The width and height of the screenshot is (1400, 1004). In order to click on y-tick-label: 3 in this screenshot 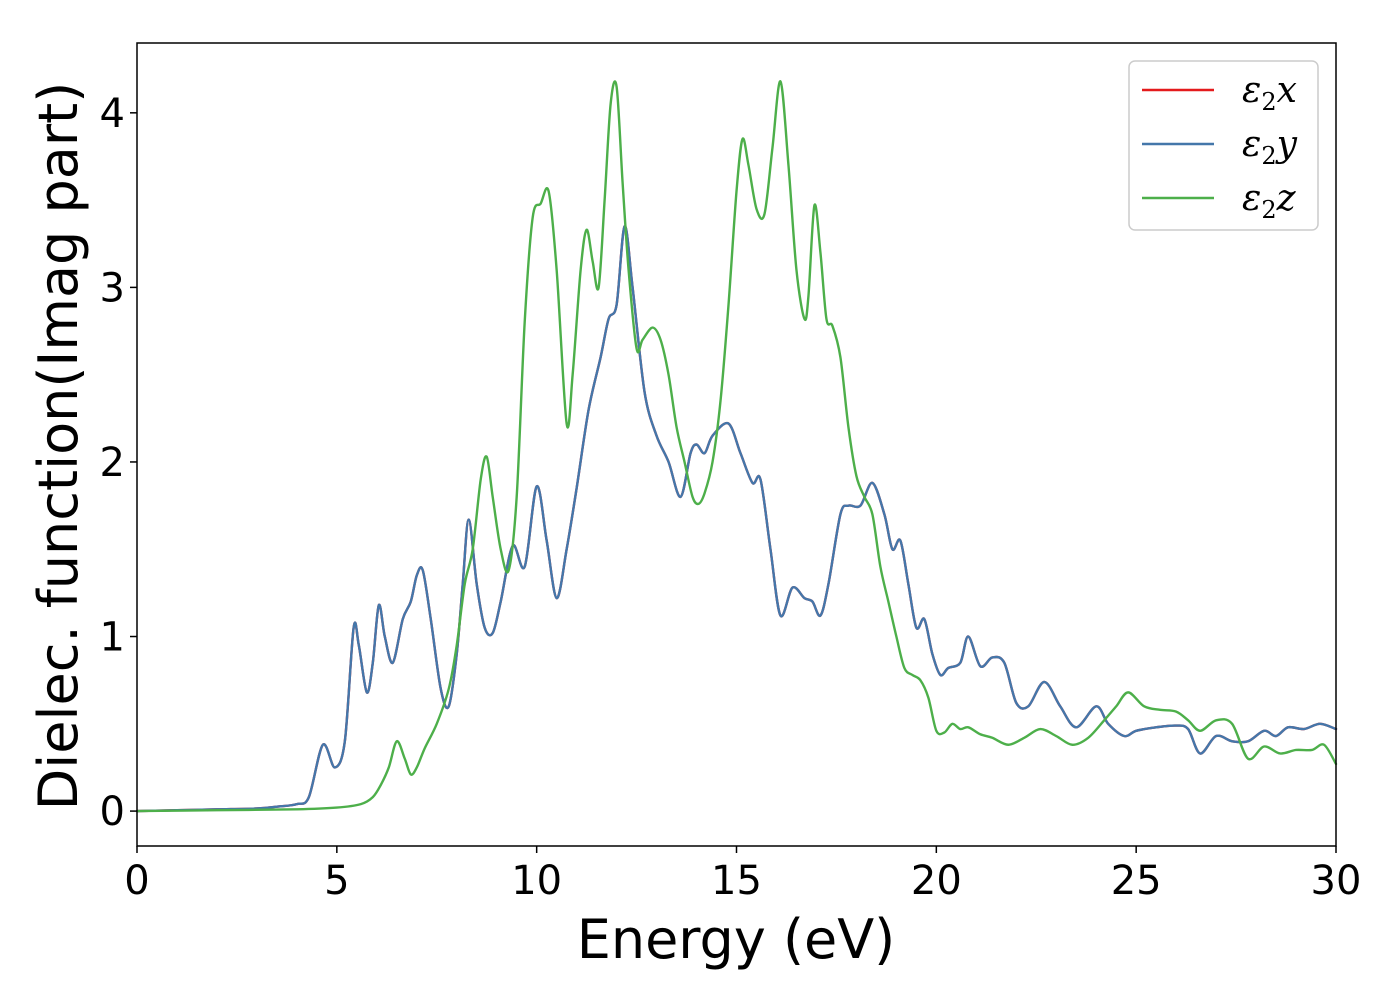, I will do `click(112, 288)`.